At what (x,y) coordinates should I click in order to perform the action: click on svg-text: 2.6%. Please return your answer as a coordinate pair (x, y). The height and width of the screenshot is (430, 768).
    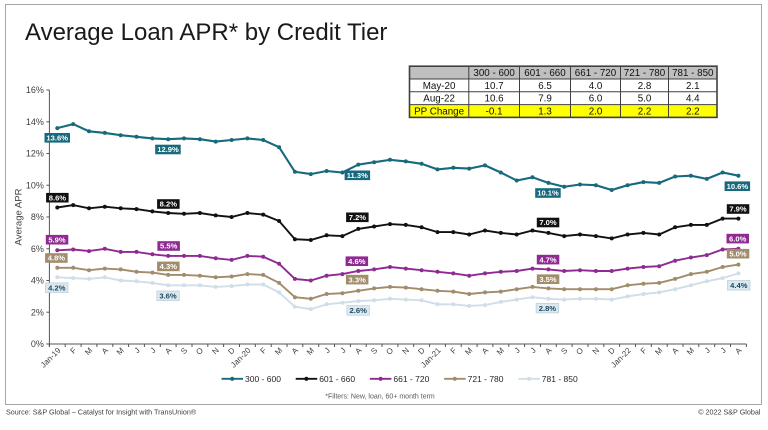
    Looking at the image, I should click on (359, 310).